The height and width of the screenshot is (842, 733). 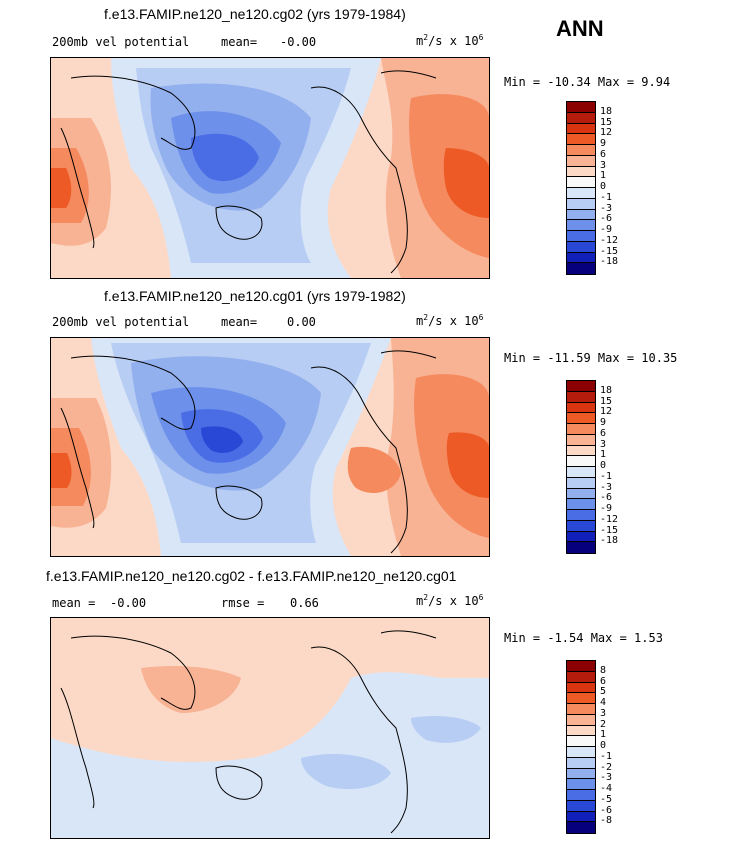 I want to click on panel3-minmax: Min = -1.54 Max = 1.53, so click(x=583, y=638).